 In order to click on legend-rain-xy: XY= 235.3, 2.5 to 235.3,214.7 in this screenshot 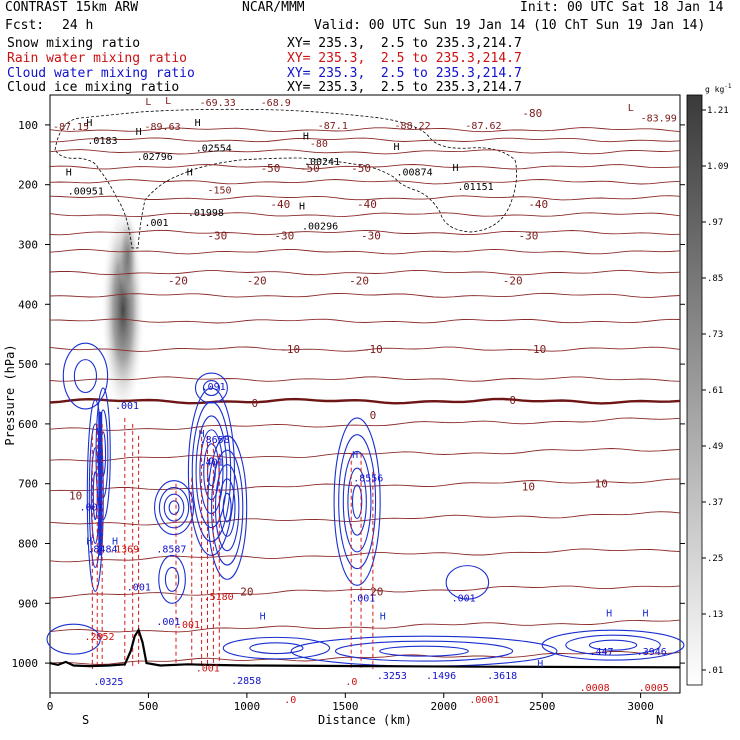, I will do `click(404, 58)`.